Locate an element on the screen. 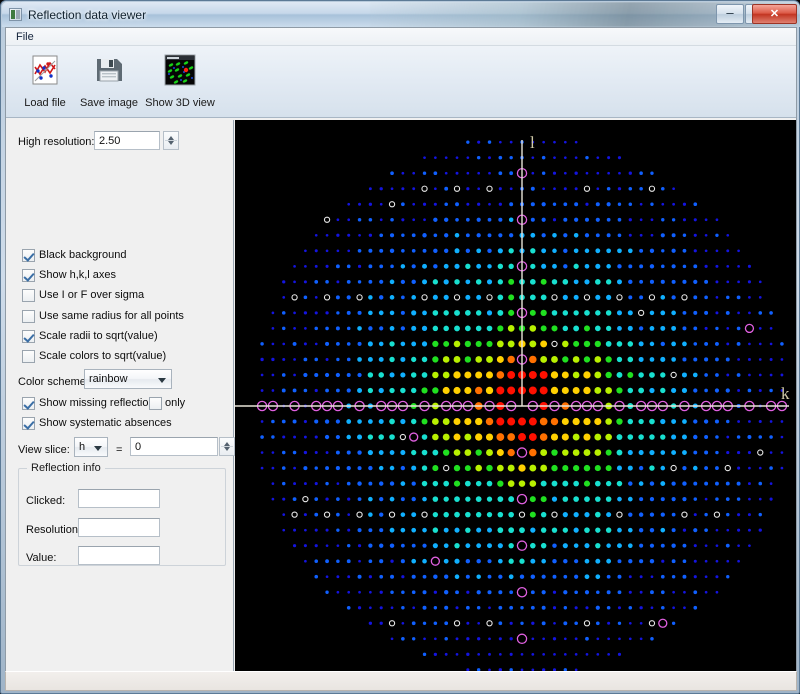 This screenshot has height=694, width=800. color-scheme-label: Color scheme: is located at coordinates (53, 382).